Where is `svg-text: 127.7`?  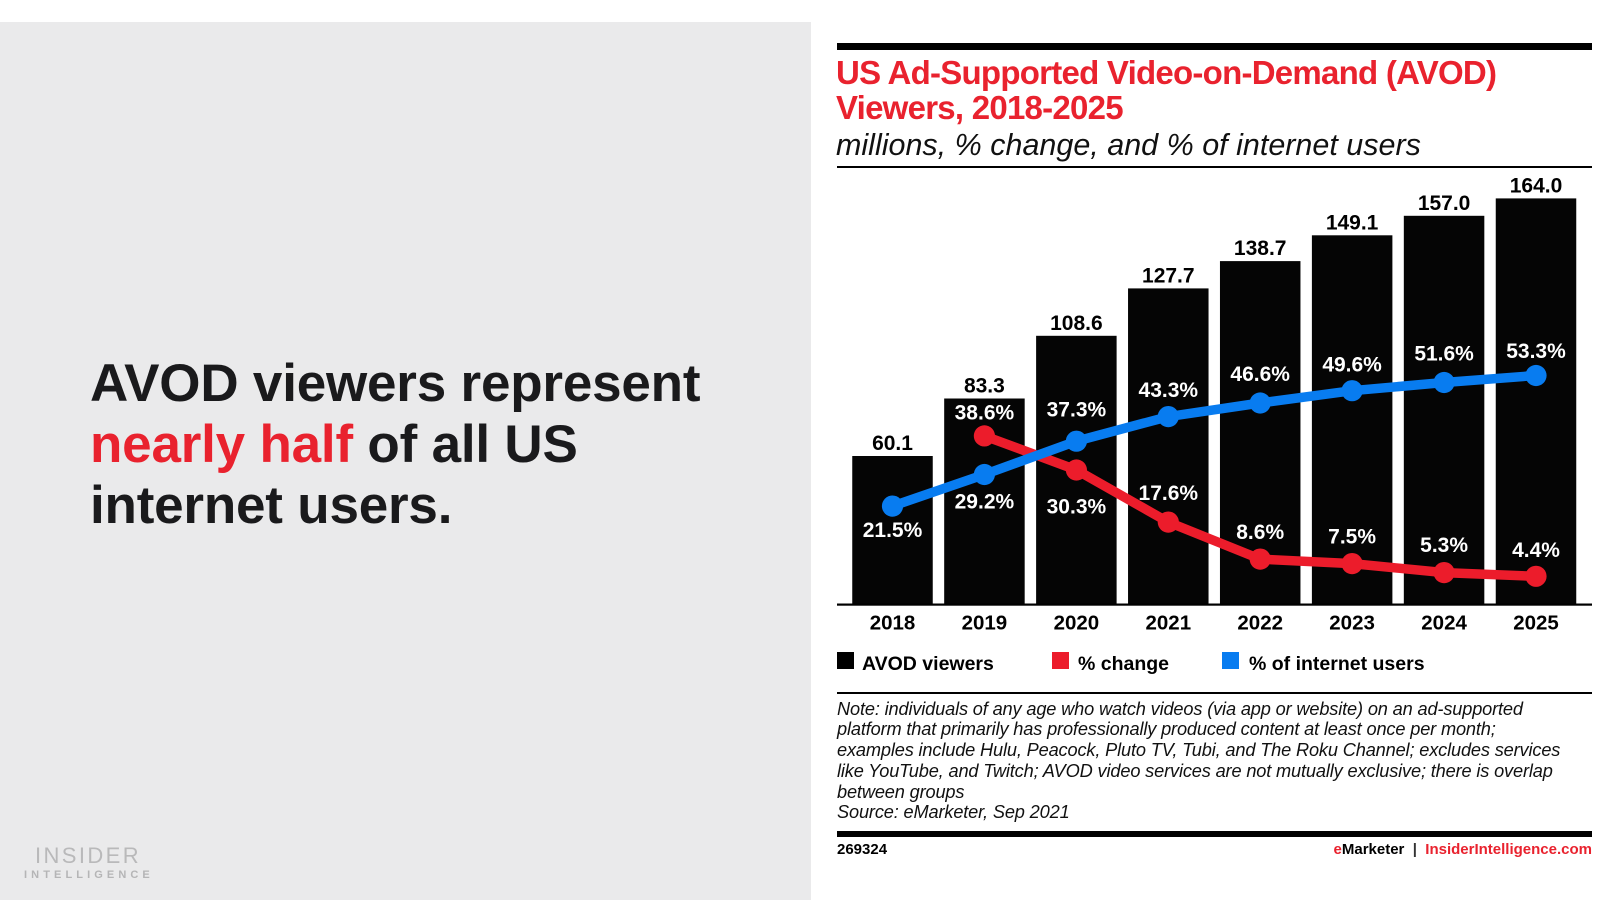 svg-text: 127.7 is located at coordinates (1168, 275).